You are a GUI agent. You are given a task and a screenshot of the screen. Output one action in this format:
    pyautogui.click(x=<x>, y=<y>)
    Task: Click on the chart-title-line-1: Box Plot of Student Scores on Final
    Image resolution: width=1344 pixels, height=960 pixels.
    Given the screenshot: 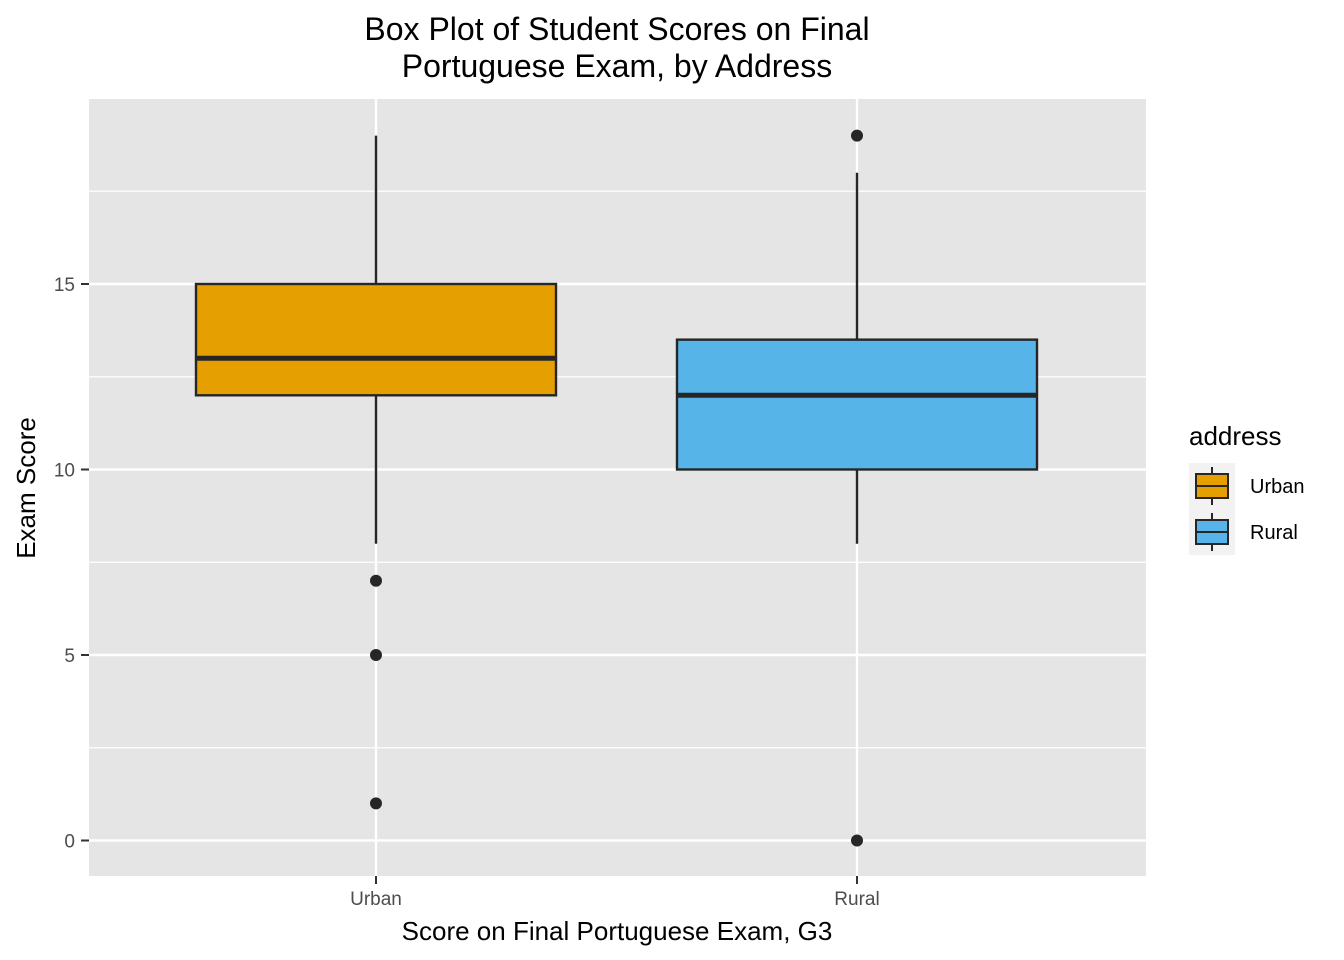 What is the action you would take?
    pyautogui.click(x=616, y=29)
    